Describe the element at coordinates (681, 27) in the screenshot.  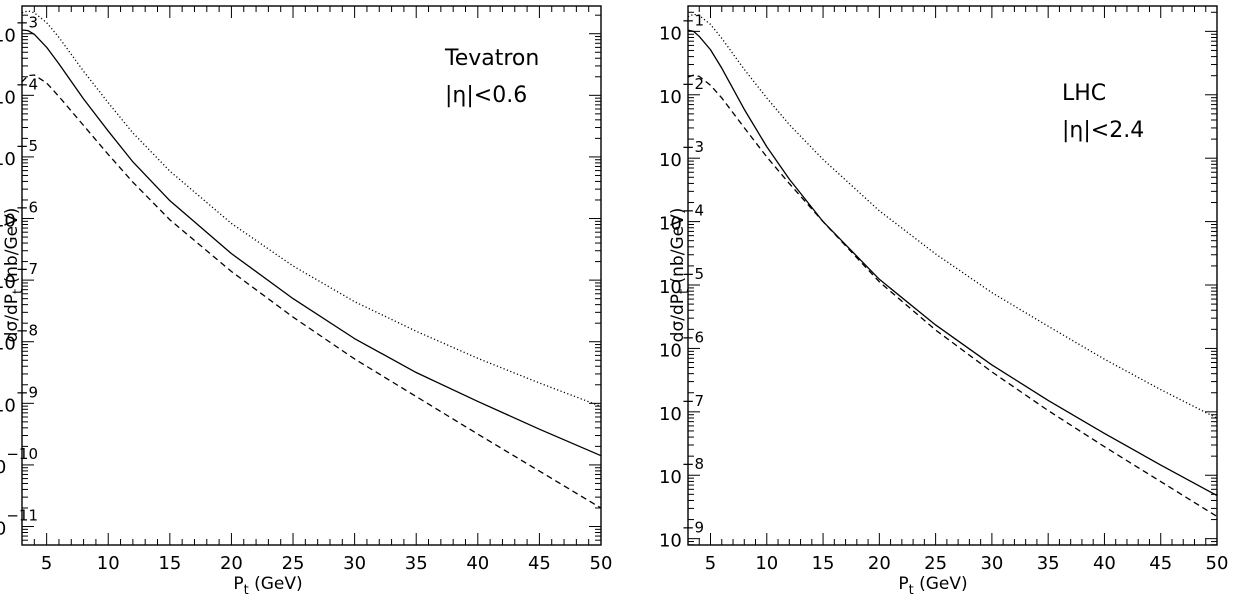
I see `y-tick-label: 10−1` at that location.